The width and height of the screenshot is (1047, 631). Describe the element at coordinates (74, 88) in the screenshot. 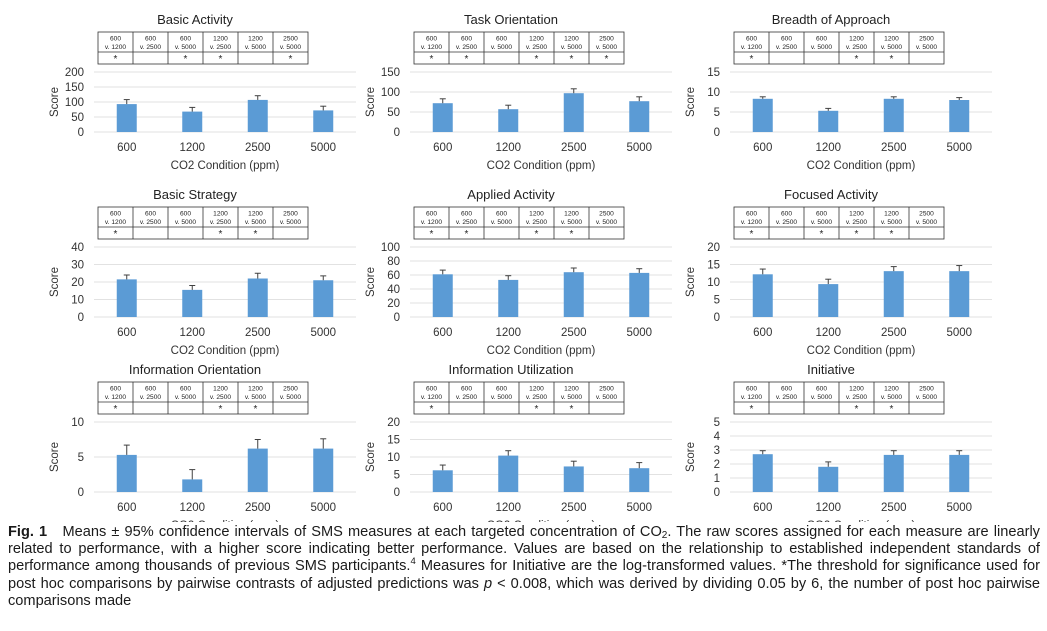

I see `y-tick-label: 150` at that location.